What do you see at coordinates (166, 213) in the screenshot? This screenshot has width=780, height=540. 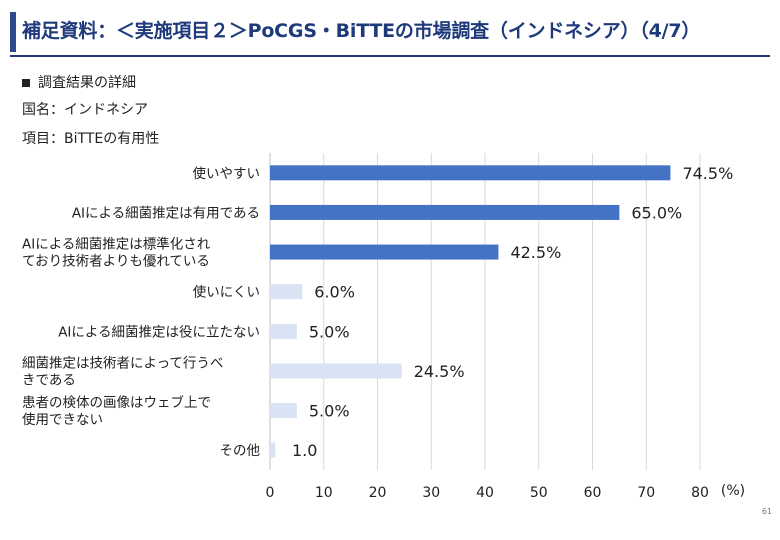 I see `category-label: AIによる細菌推定は有用である` at bounding box center [166, 213].